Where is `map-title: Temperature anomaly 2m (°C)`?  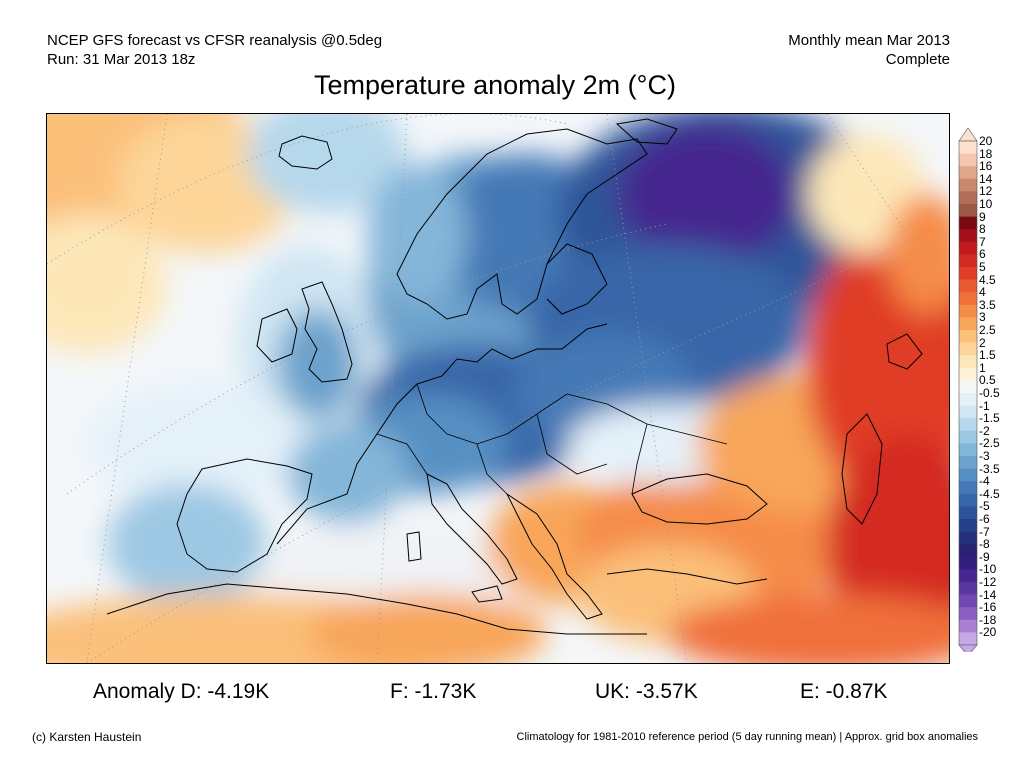 map-title: Temperature anomaly 2m (°C) is located at coordinates (495, 85).